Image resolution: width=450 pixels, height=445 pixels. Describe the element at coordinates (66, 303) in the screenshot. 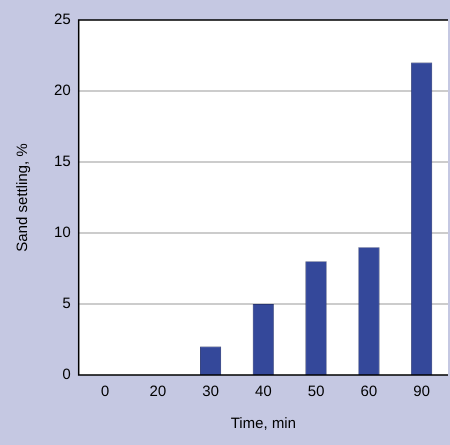

I see `y-tick-label: 5` at that location.